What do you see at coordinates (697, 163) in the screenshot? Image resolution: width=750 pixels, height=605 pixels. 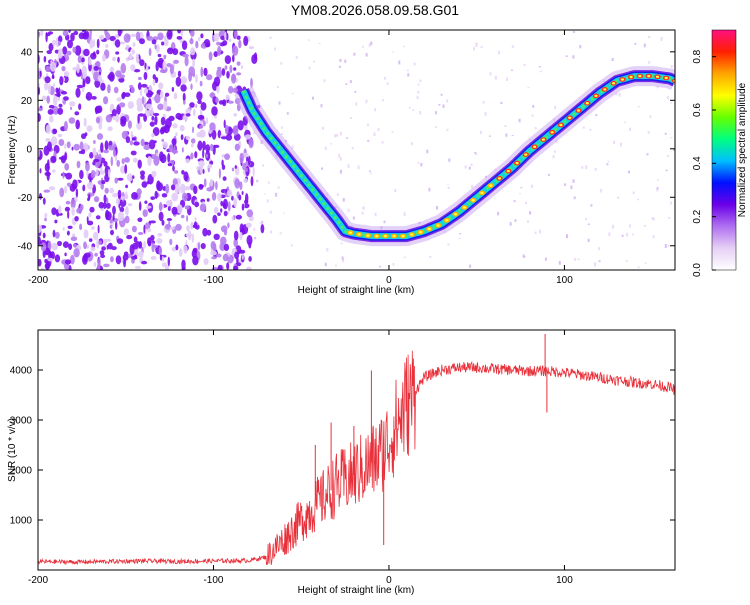 I see `colorbar-tick-label: 0.4` at bounding box center [697, 163].